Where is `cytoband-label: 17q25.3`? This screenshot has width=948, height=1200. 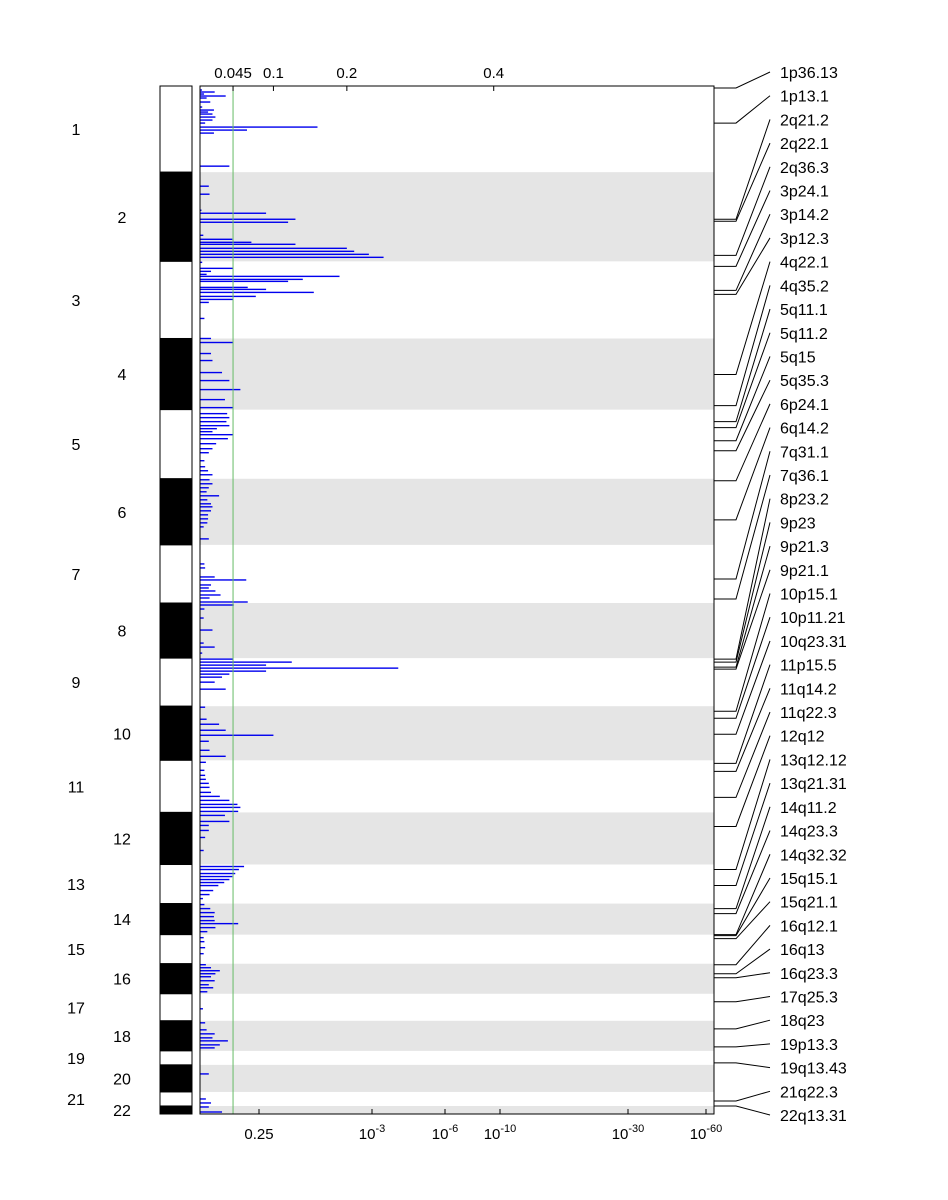 cytoband-label: 17q25.3 is located at coordinates (809, 997).